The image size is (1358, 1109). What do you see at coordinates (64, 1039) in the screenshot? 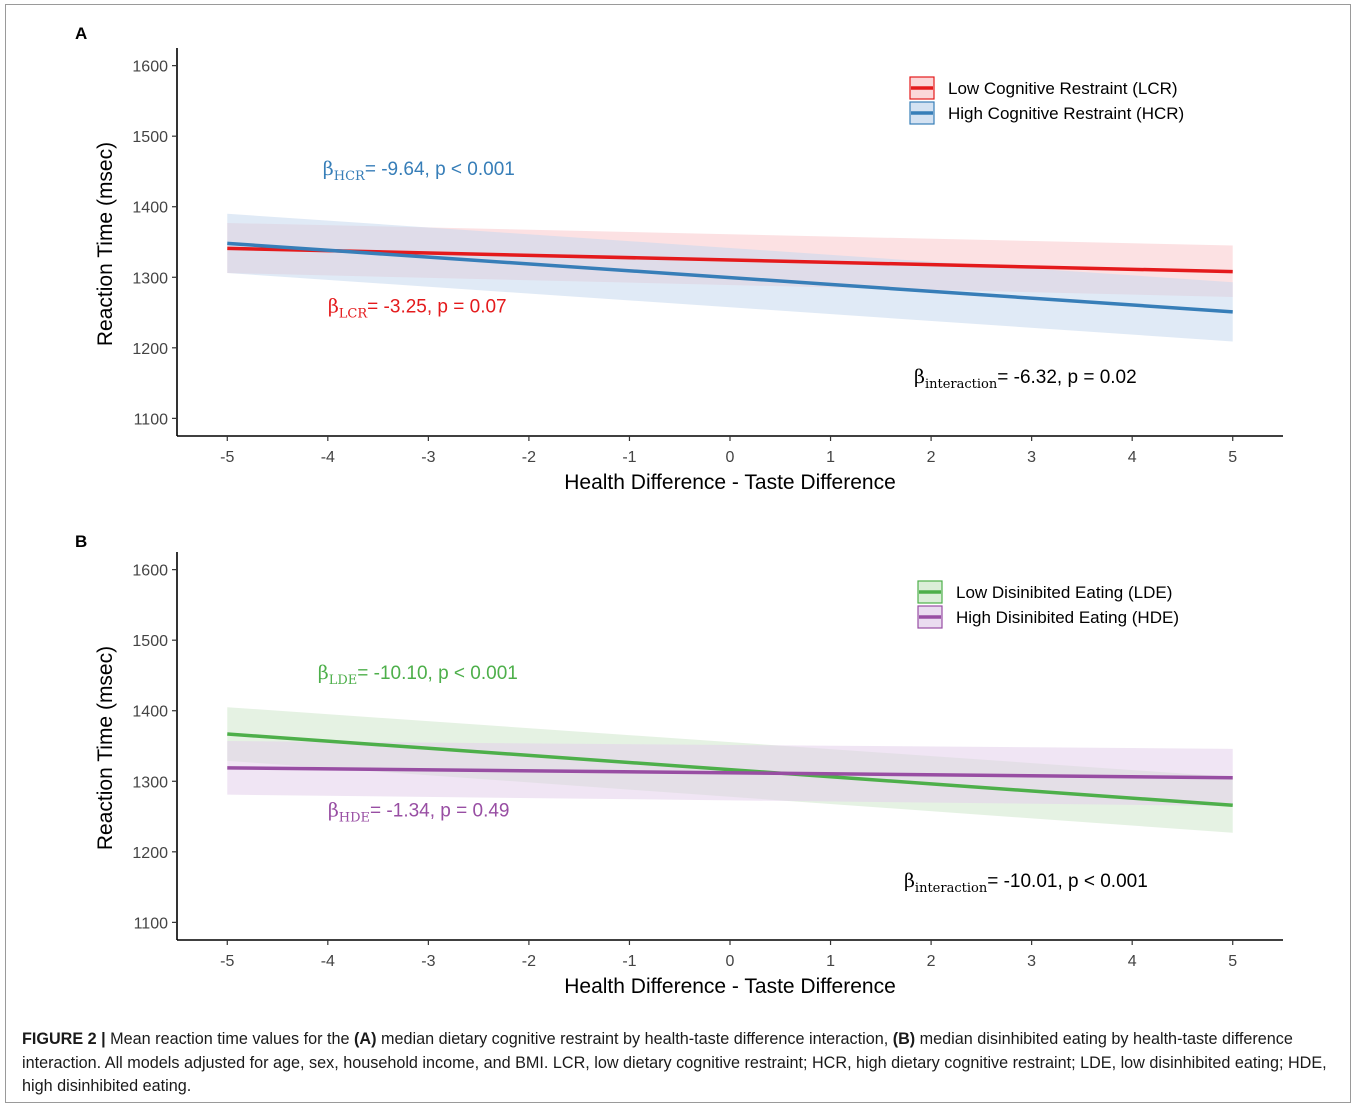
I see `caption-figure-label: FIGURE 2 |` at bounding box center [64, 1039].